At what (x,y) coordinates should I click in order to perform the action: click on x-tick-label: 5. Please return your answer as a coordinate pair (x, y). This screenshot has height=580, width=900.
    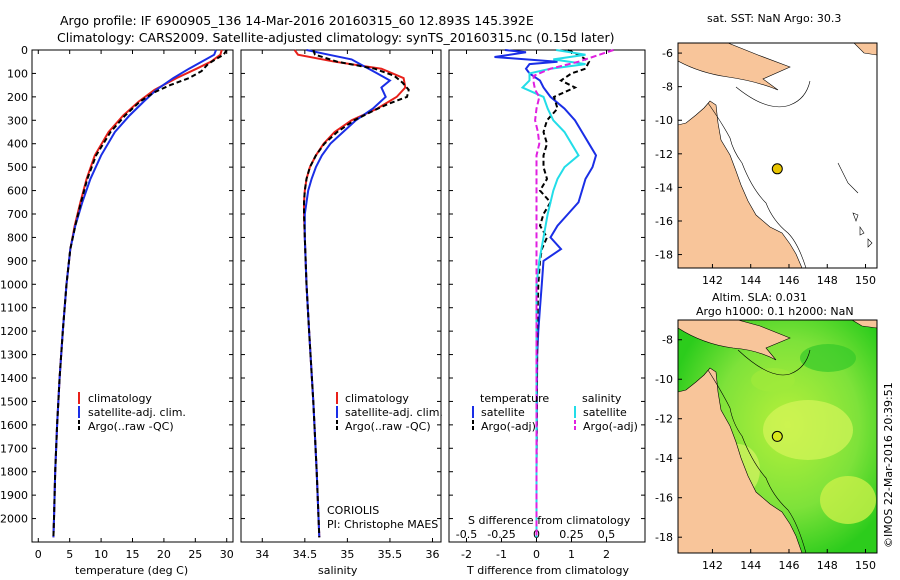
    Looking at the image, I should click on (69, 554).